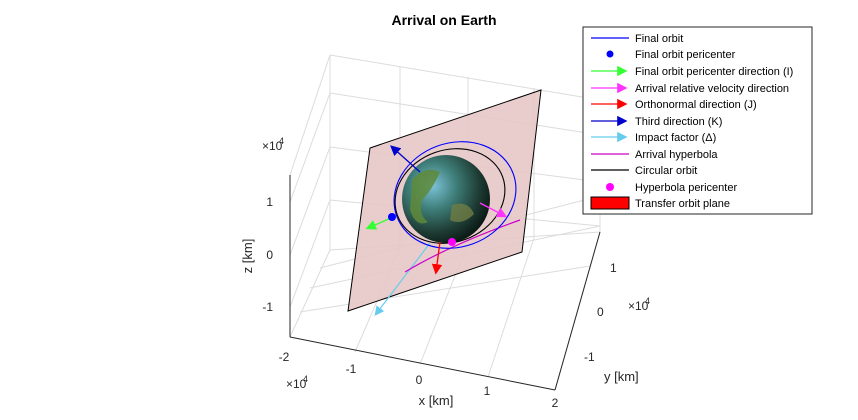  I want to click on legend-entry: Arrival hyperbola, so click(676, 155).